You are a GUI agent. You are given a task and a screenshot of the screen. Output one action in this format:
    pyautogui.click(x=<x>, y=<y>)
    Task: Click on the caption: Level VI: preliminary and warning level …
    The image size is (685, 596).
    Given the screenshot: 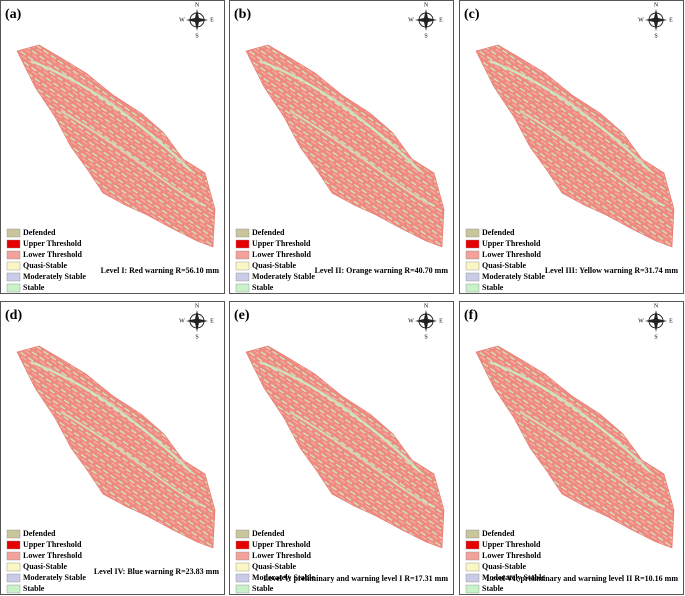 What is the action you would take?
    pyautogui.click(x=582, y=578)
    